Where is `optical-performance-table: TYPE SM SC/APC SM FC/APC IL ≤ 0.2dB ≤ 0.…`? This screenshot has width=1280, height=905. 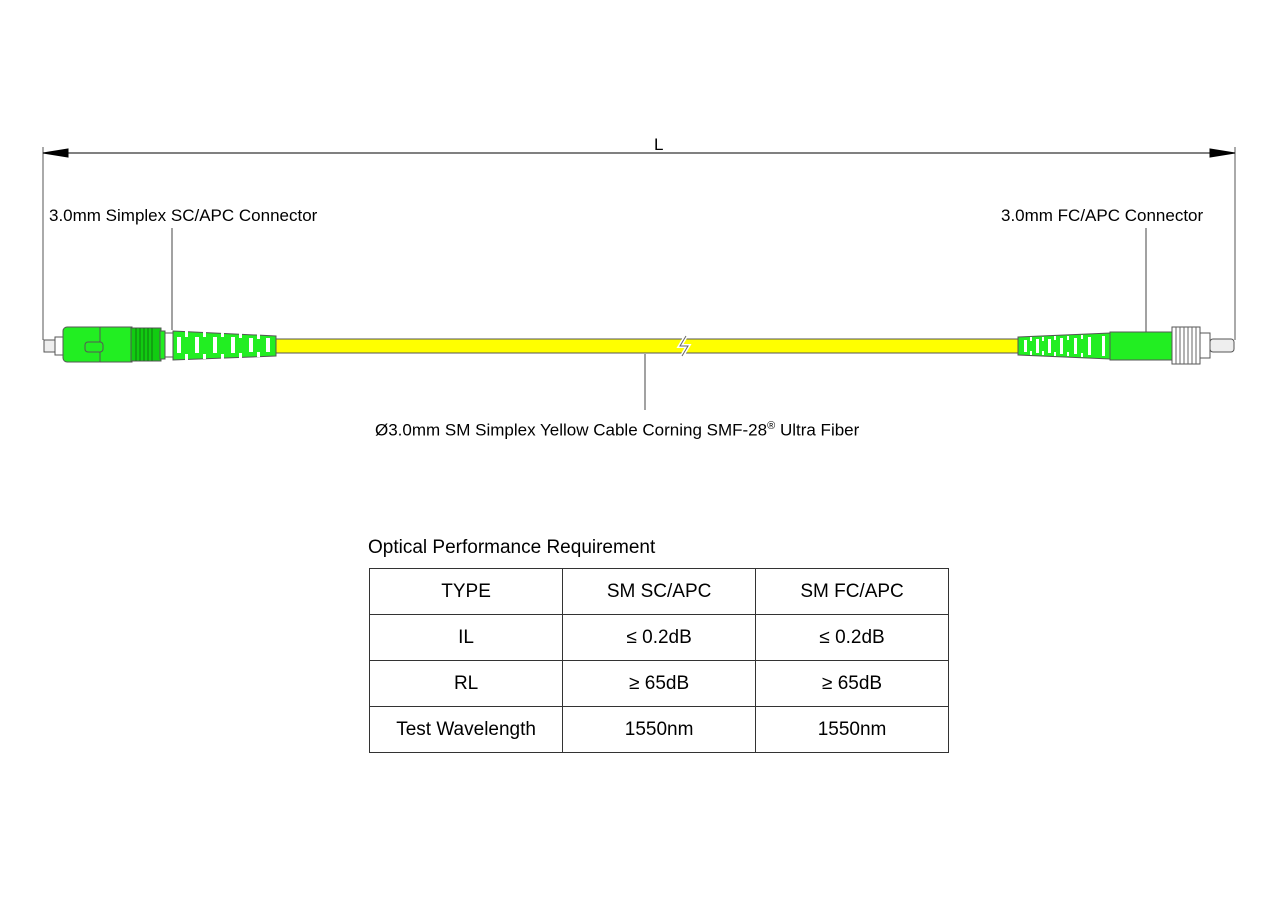 optical-performance-table: TYPE SM SC/APC SM FC/APC IL ≤ 0.2dB ≤ 0.… is located at coordinates (658, 660).